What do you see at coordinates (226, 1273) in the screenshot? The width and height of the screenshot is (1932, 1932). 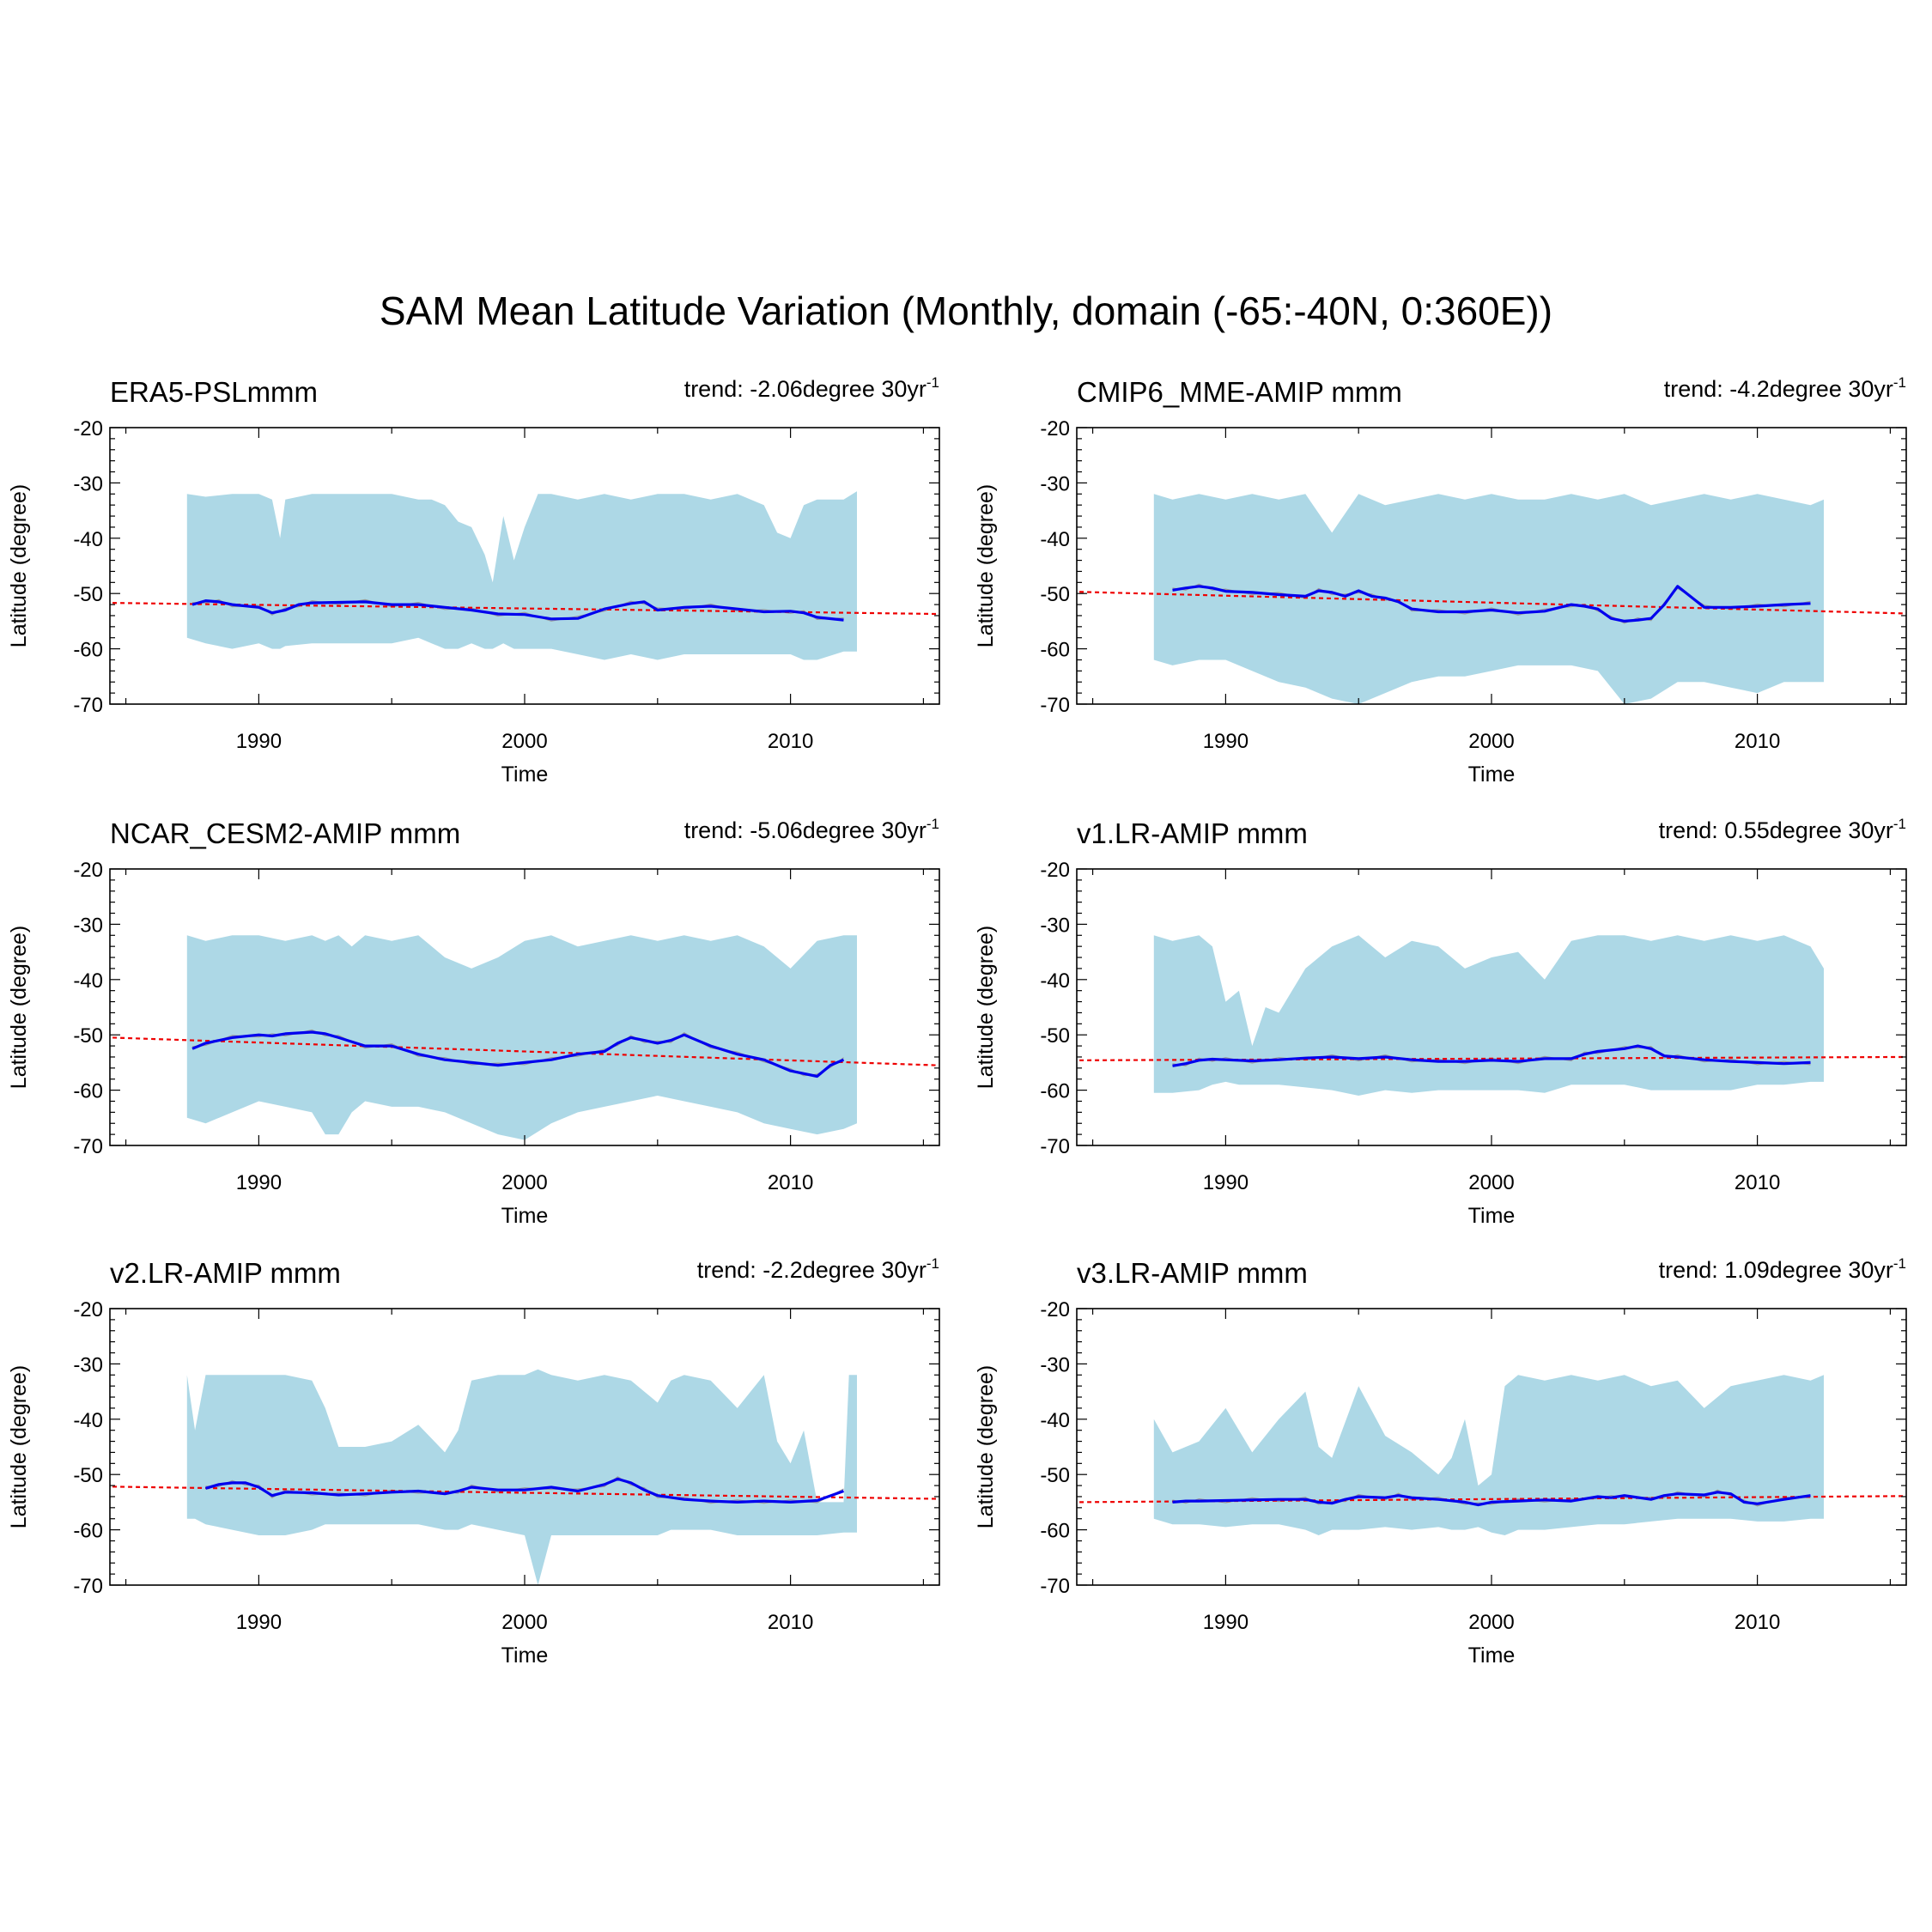 I see `panel-title: v2.LR-AMIP mmm` at bounding box center [226, 1273].